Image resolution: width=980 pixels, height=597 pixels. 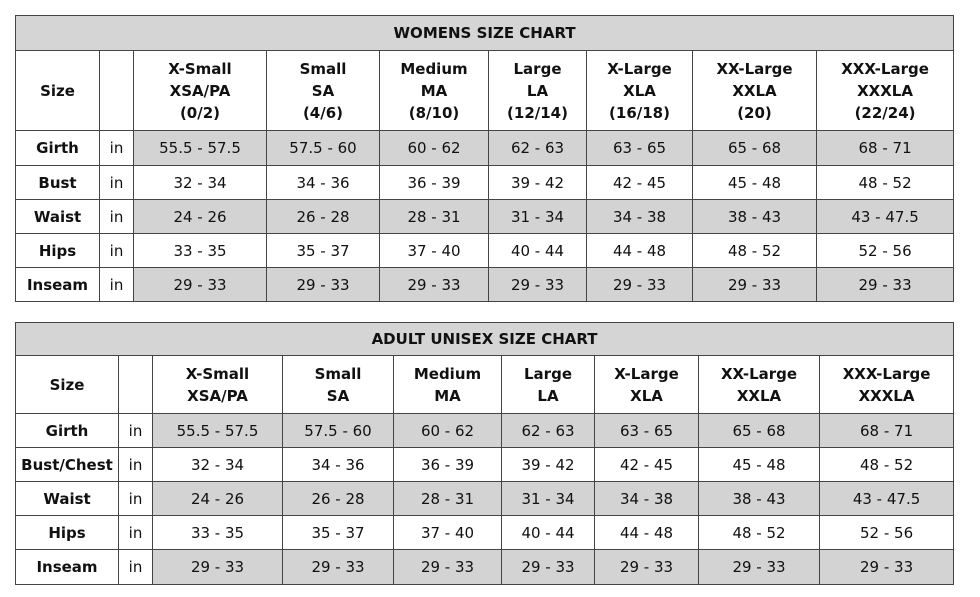 What do you see at coordinates (434, 68) in the screenshot?
I see `header-line: Medium` at bounding box center [434, 68].